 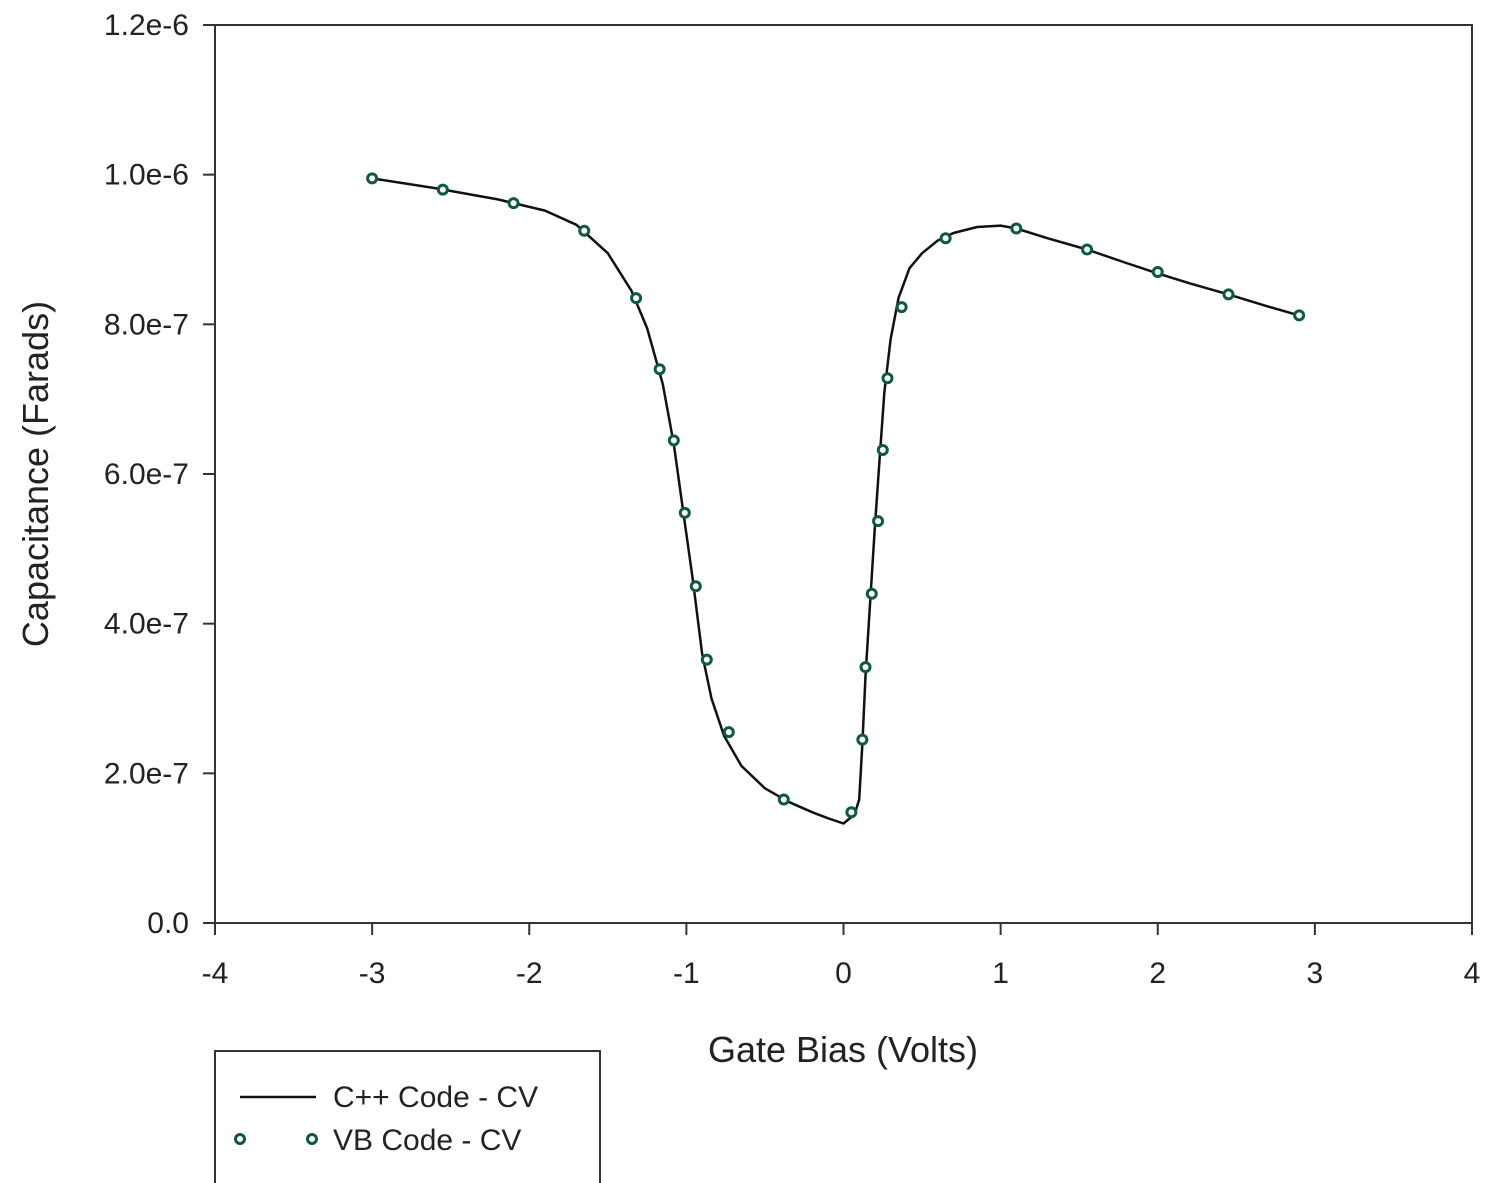 I want to click on x-tick-label: -1, so click(x=686, y=973).